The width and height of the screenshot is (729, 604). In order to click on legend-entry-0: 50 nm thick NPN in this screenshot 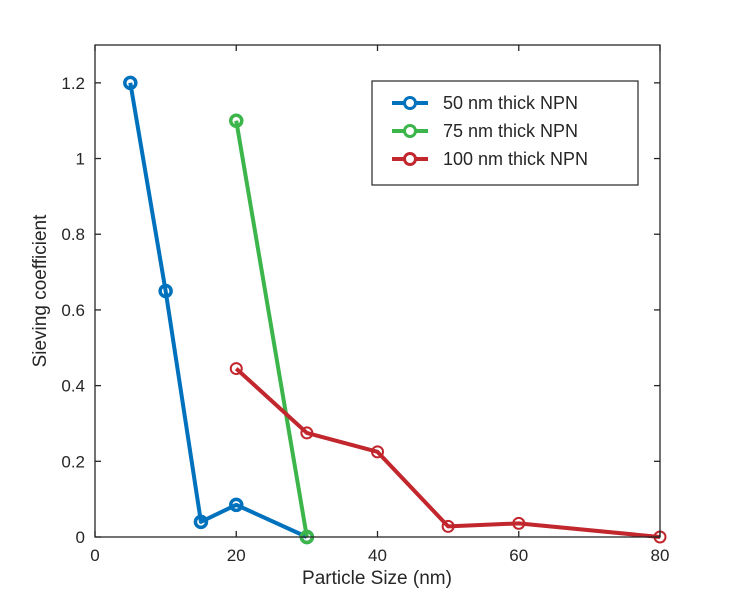, I will do `click(485, 103)`.